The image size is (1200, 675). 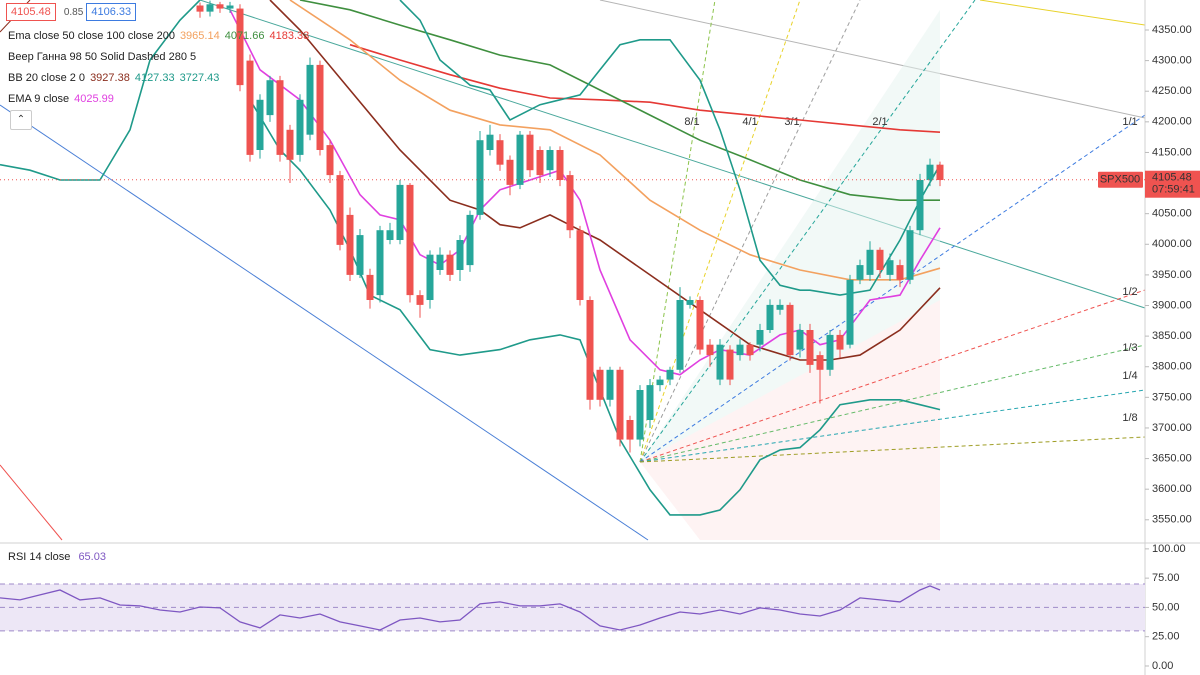 I want to click on ask: 4106.33, so click(x=111, y=12).